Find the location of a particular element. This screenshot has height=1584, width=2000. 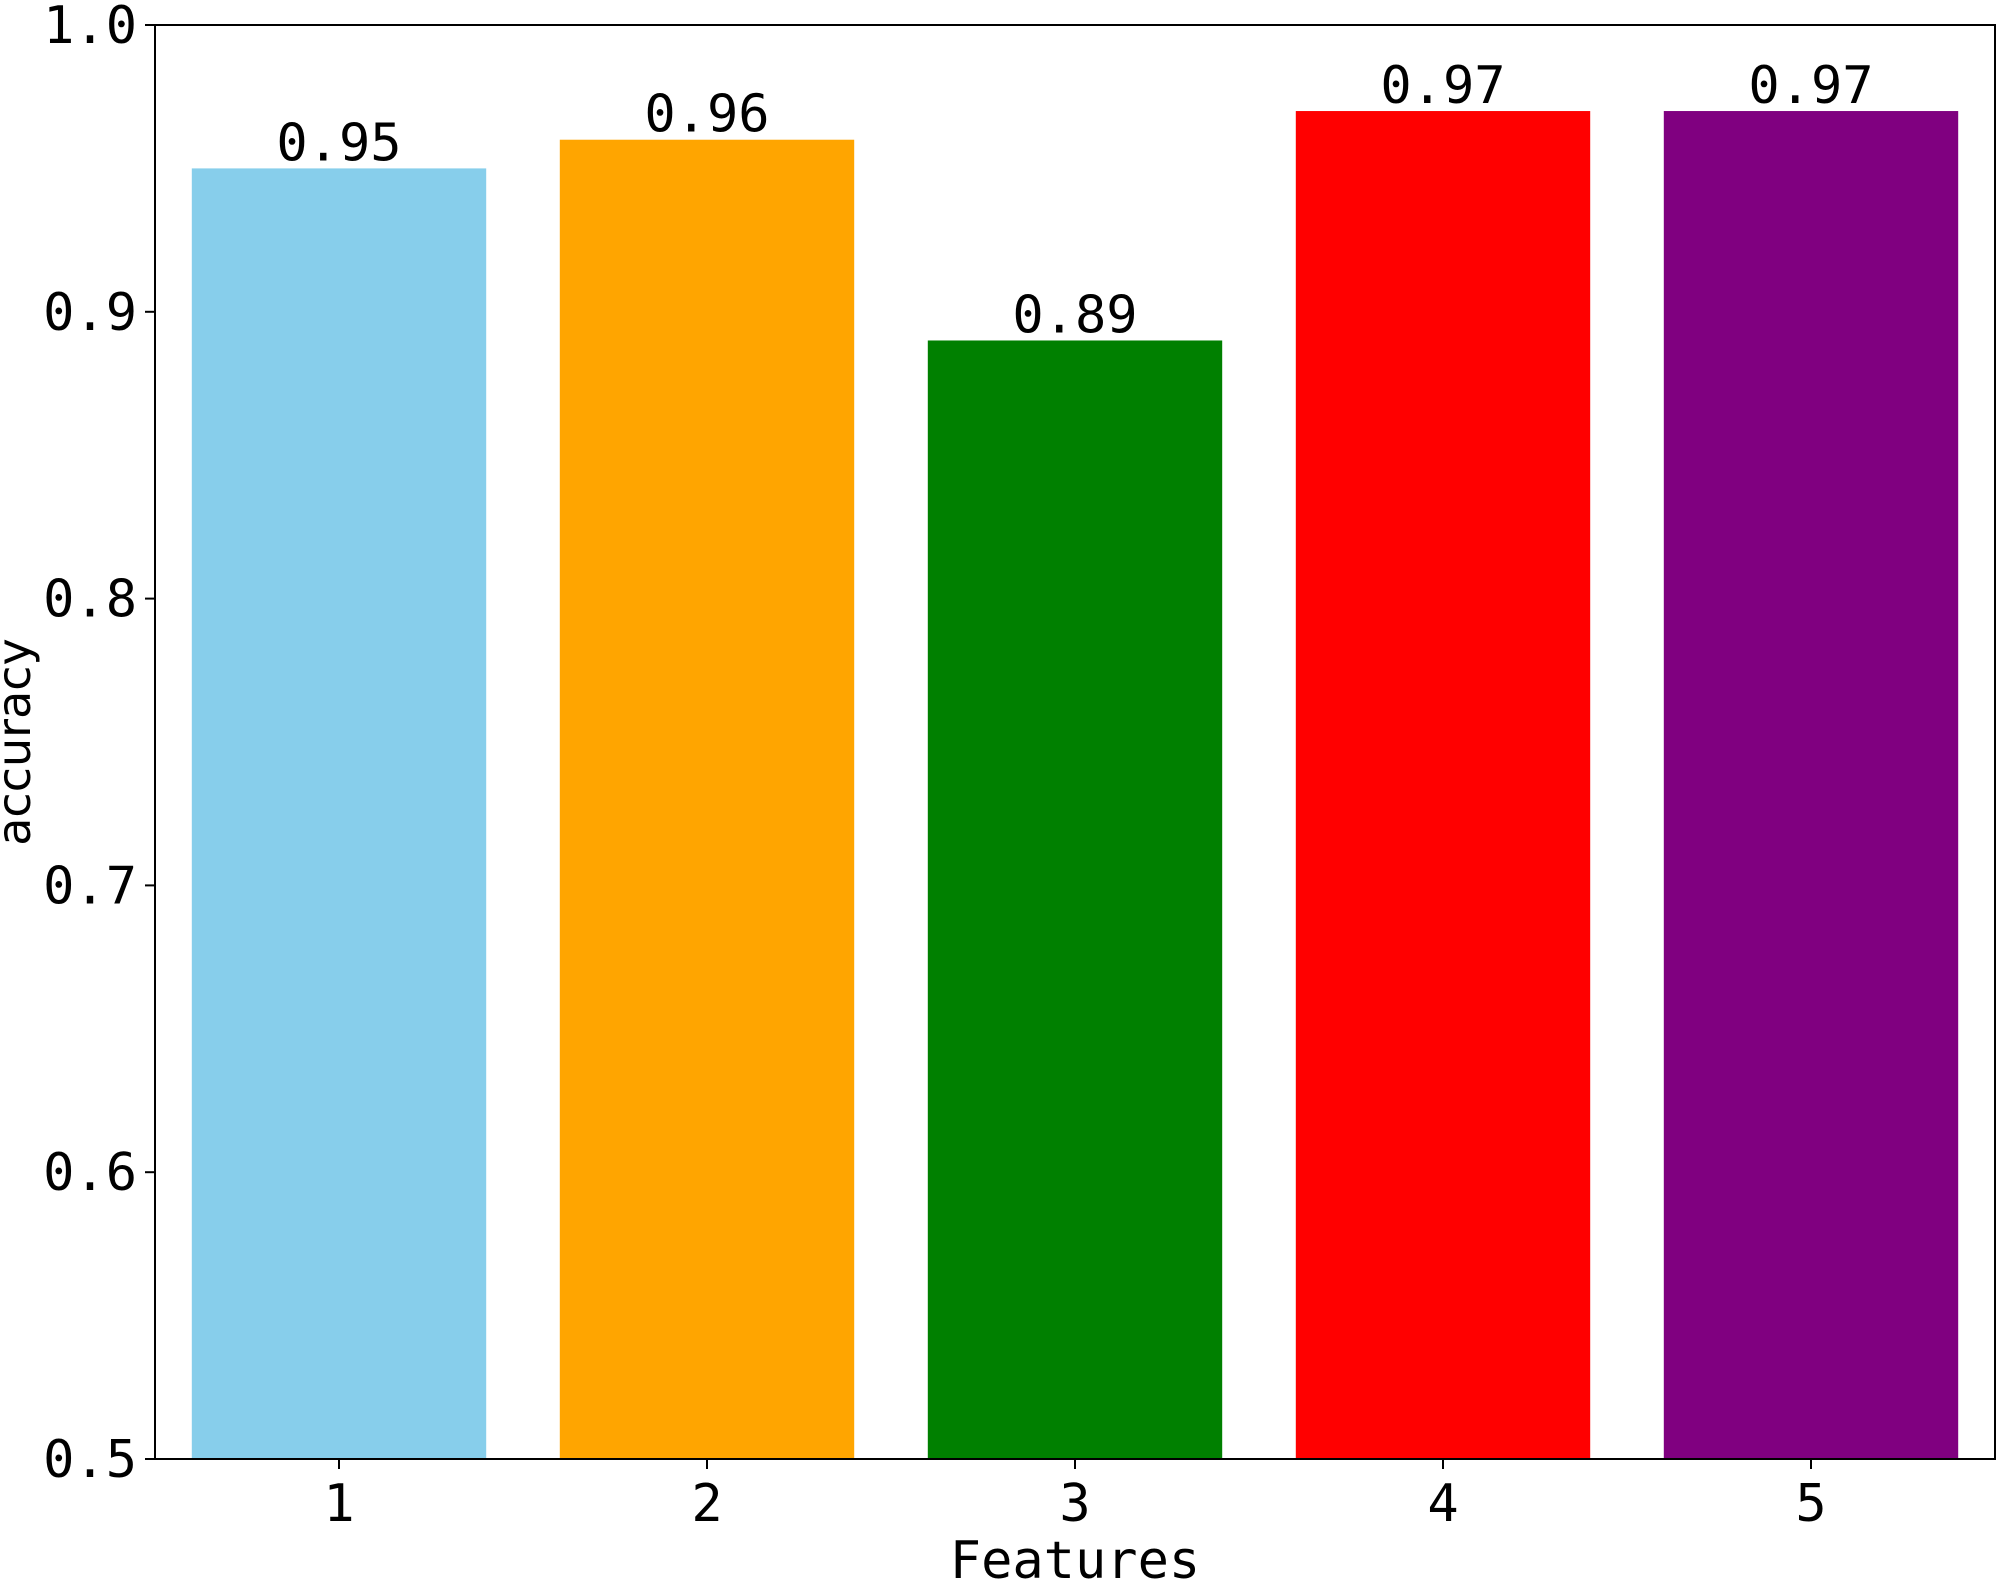

y-tick-label: 0.8 is located at coordinates (90, 600).